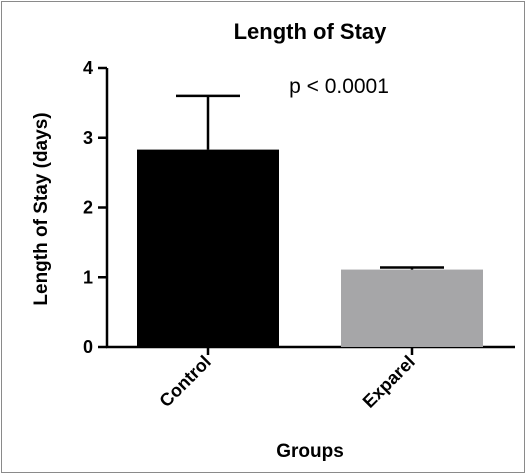 Image resolution: width=526 pixels, height=474 pixels. I want to click on y-tick-label-2: 2, so click(88, 208).